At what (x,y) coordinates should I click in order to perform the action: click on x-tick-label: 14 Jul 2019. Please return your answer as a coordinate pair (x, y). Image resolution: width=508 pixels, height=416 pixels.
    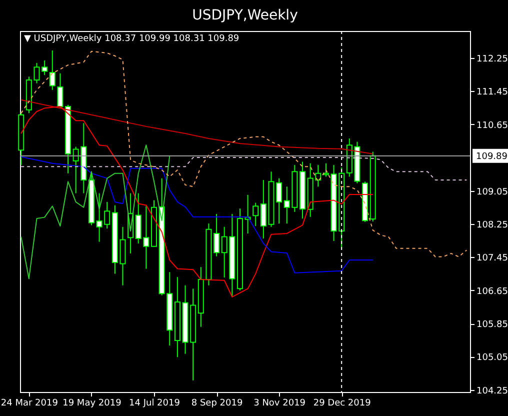
    Looking at the image, I should click on (154, 403).